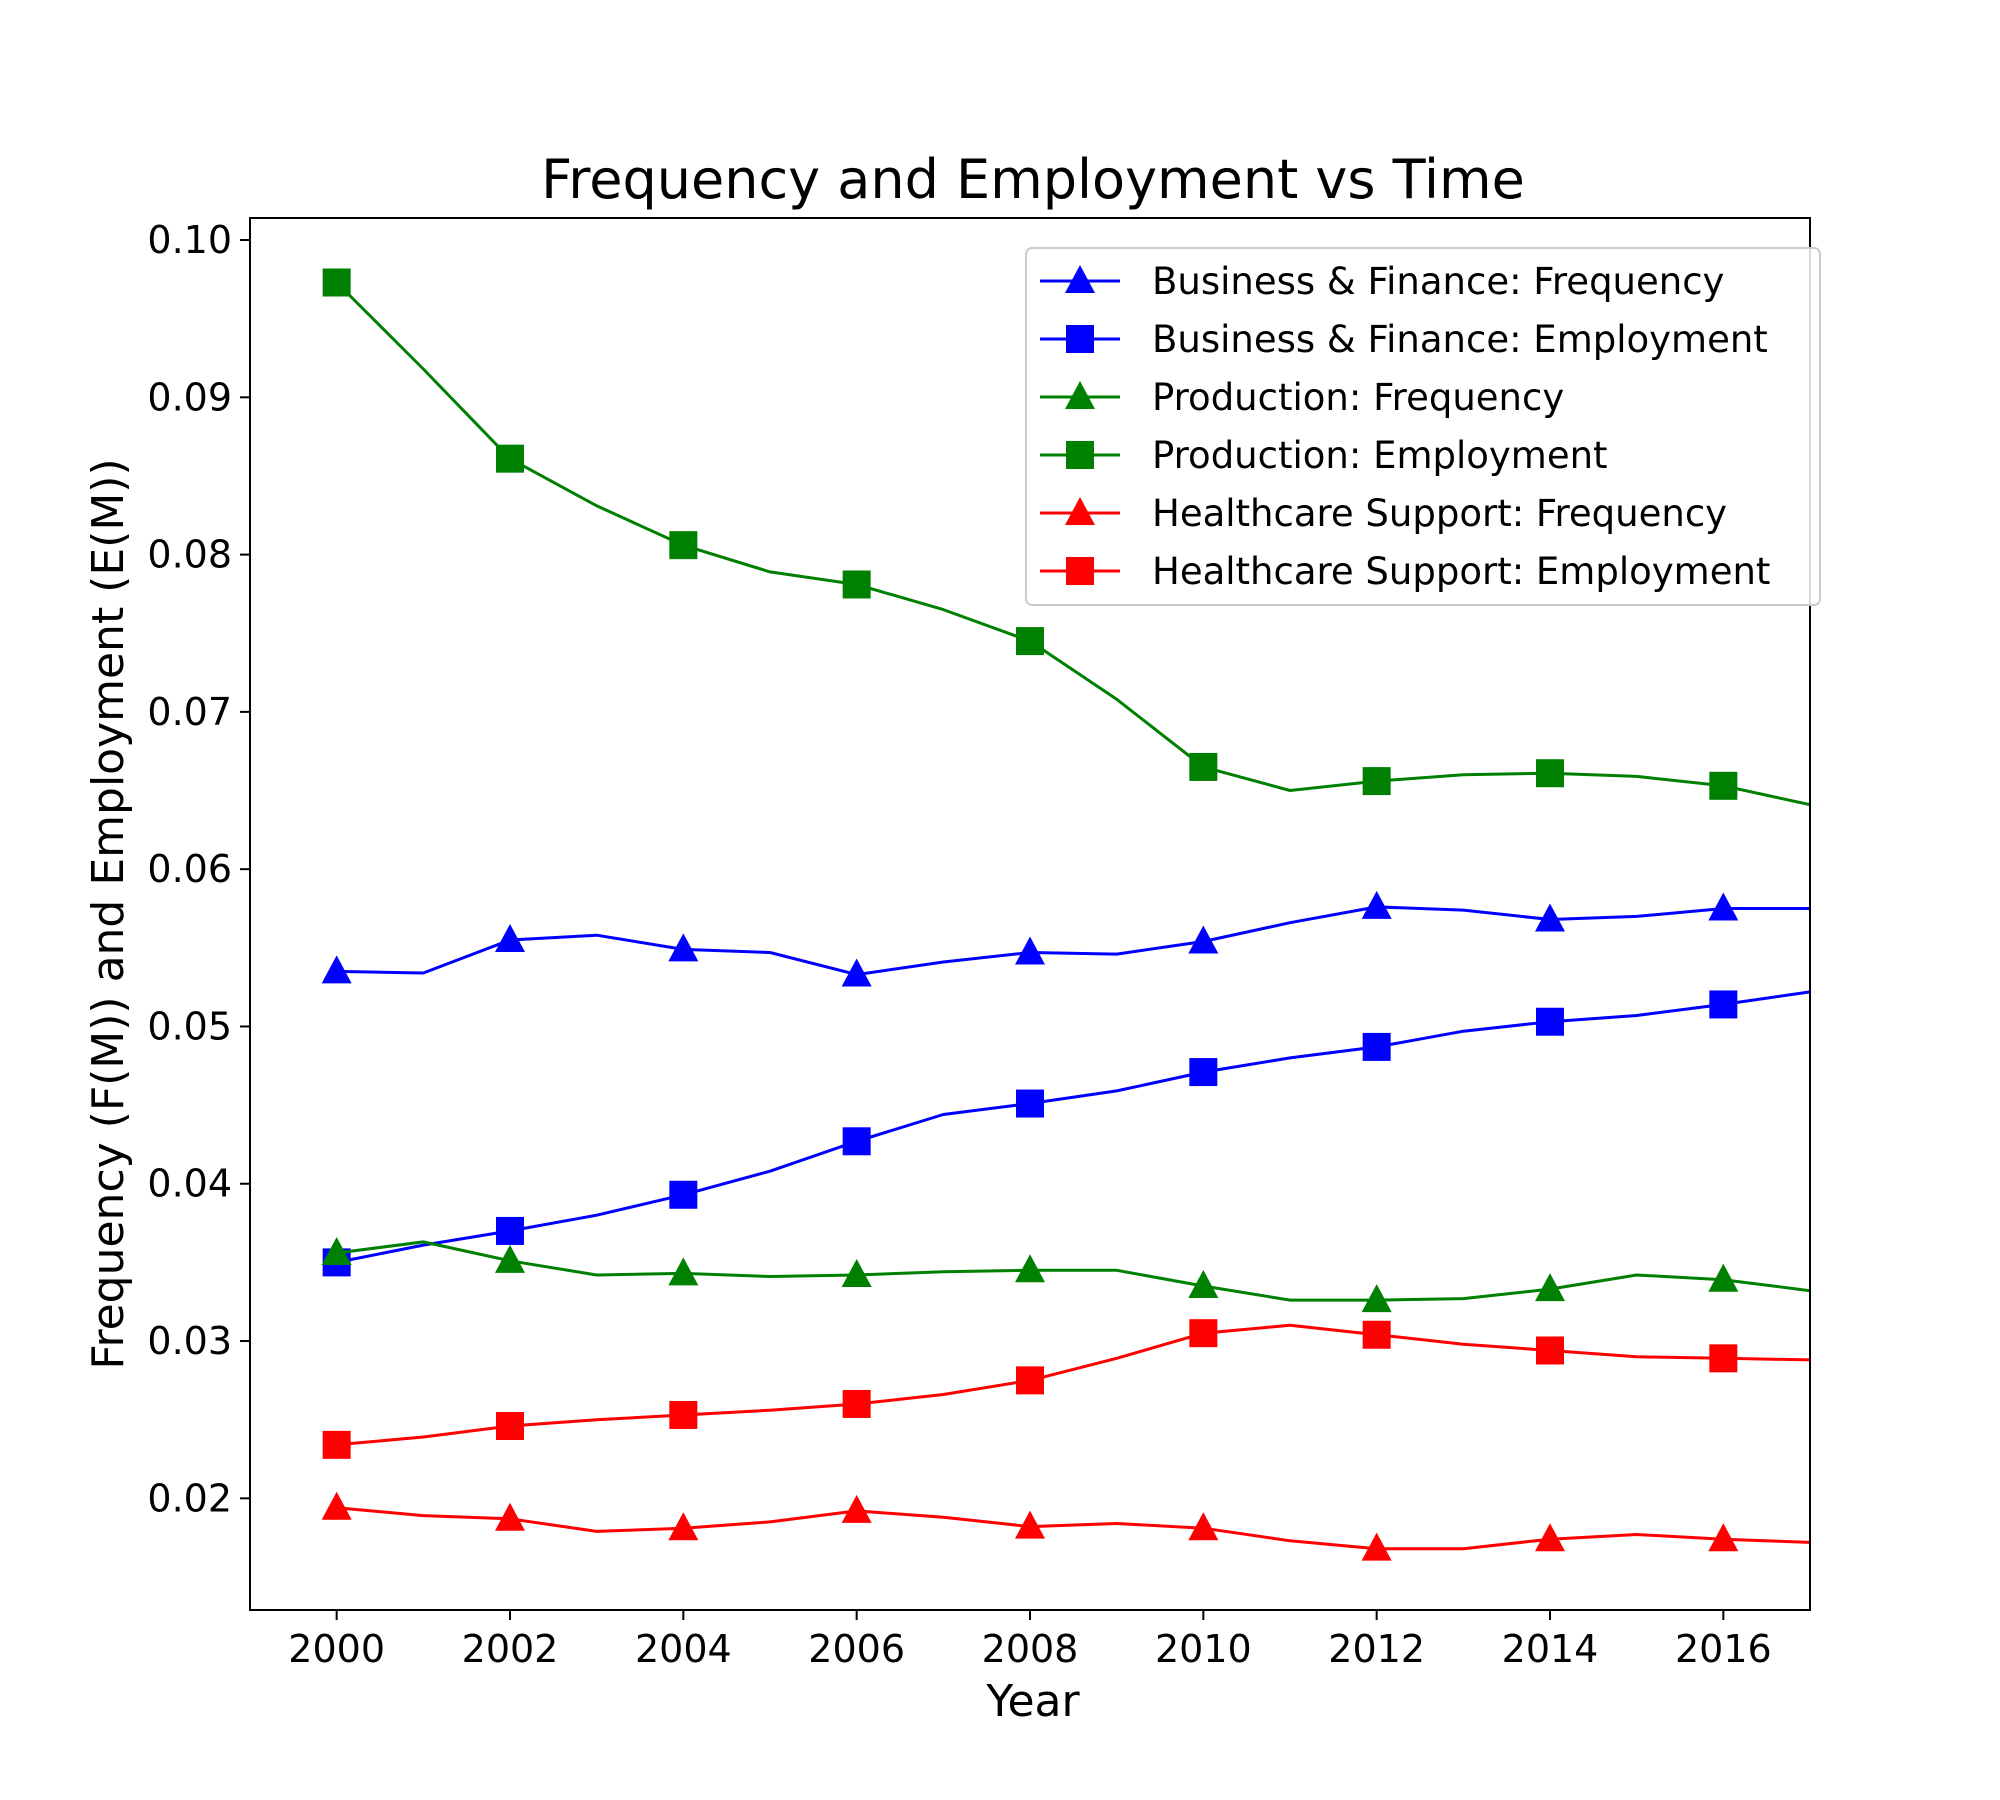 Image resolution: width=2000 pixels, height=1800 pixels. What do you see at coordinates (1438, 281) in the screenshot?
I see `legend-label: Business & Finance: Frequency` at bounding box center [1438, 281].